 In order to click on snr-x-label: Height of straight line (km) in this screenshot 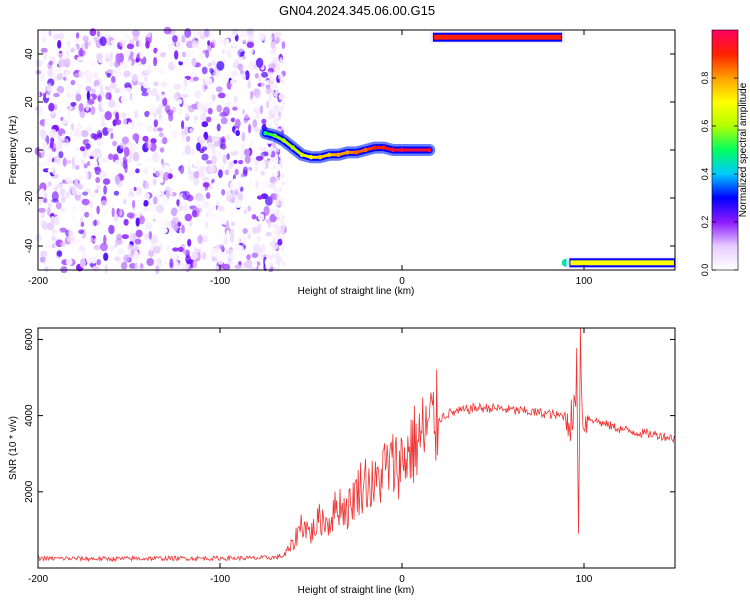, I will do `click(356, 590)`.